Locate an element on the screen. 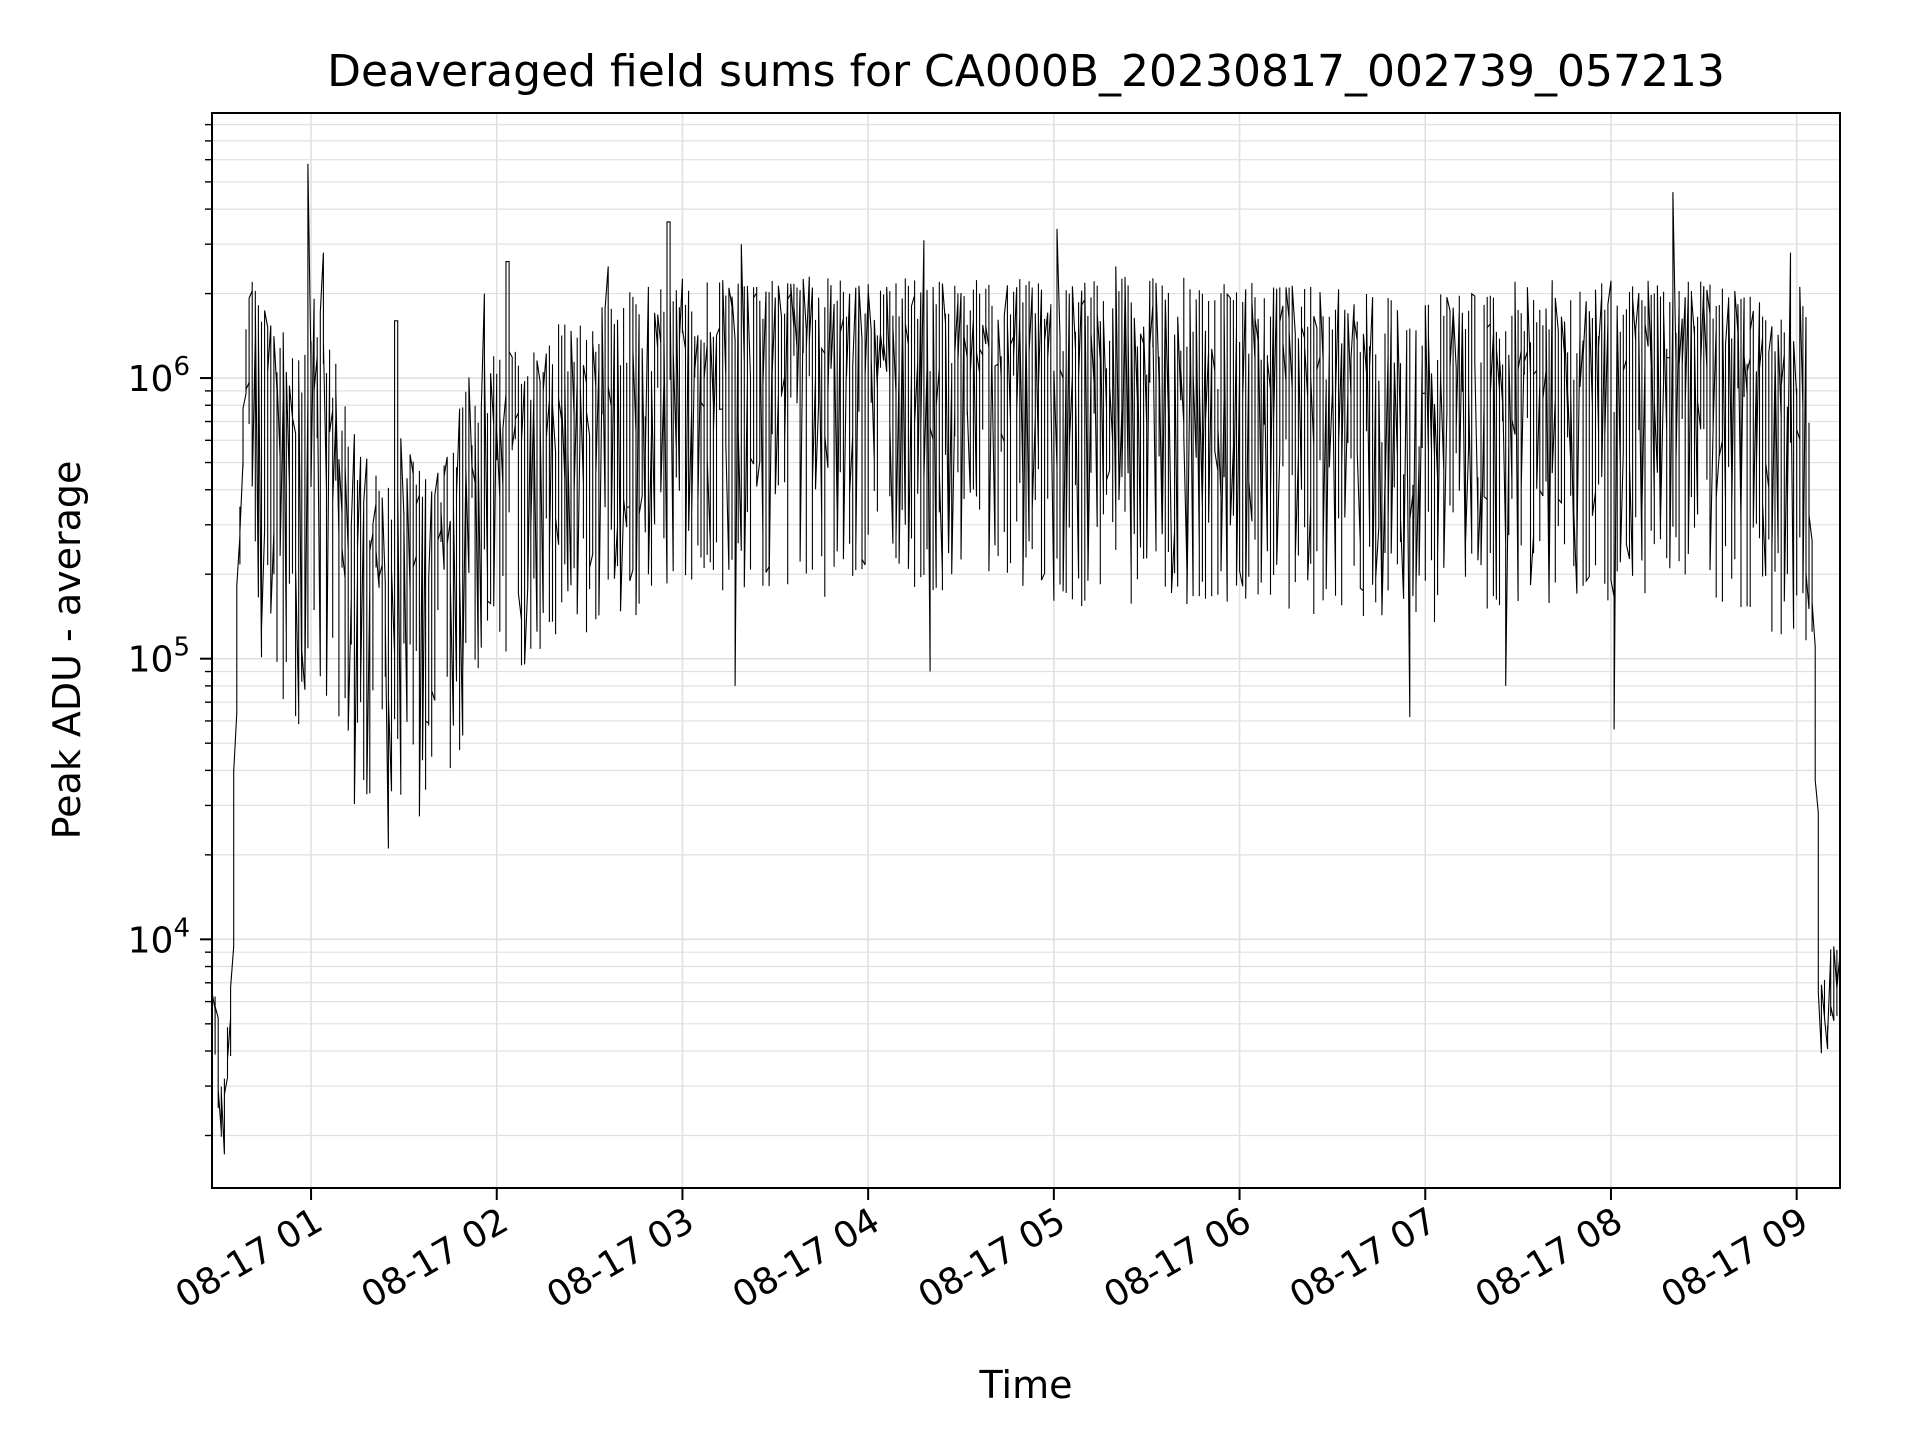 The height and width of the screenshot is (1440, 1920). y-axis-label: Peak ADU - average is located at coordinates (67, 650).